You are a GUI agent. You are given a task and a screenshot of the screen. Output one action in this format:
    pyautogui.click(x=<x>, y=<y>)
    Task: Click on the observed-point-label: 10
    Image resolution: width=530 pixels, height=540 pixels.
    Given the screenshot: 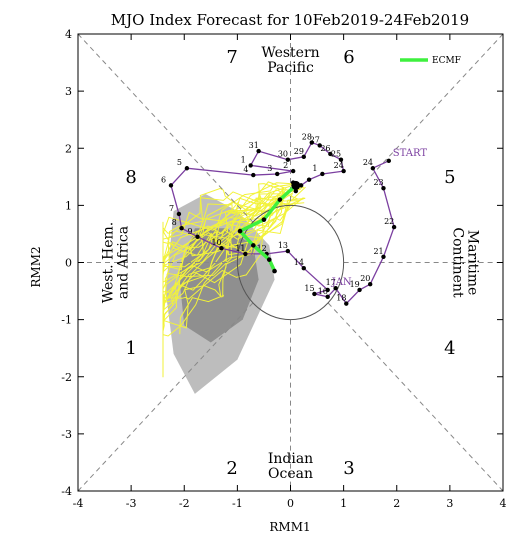 What is the action you would take?
    pyautogui.click(x=216, y=242)
    